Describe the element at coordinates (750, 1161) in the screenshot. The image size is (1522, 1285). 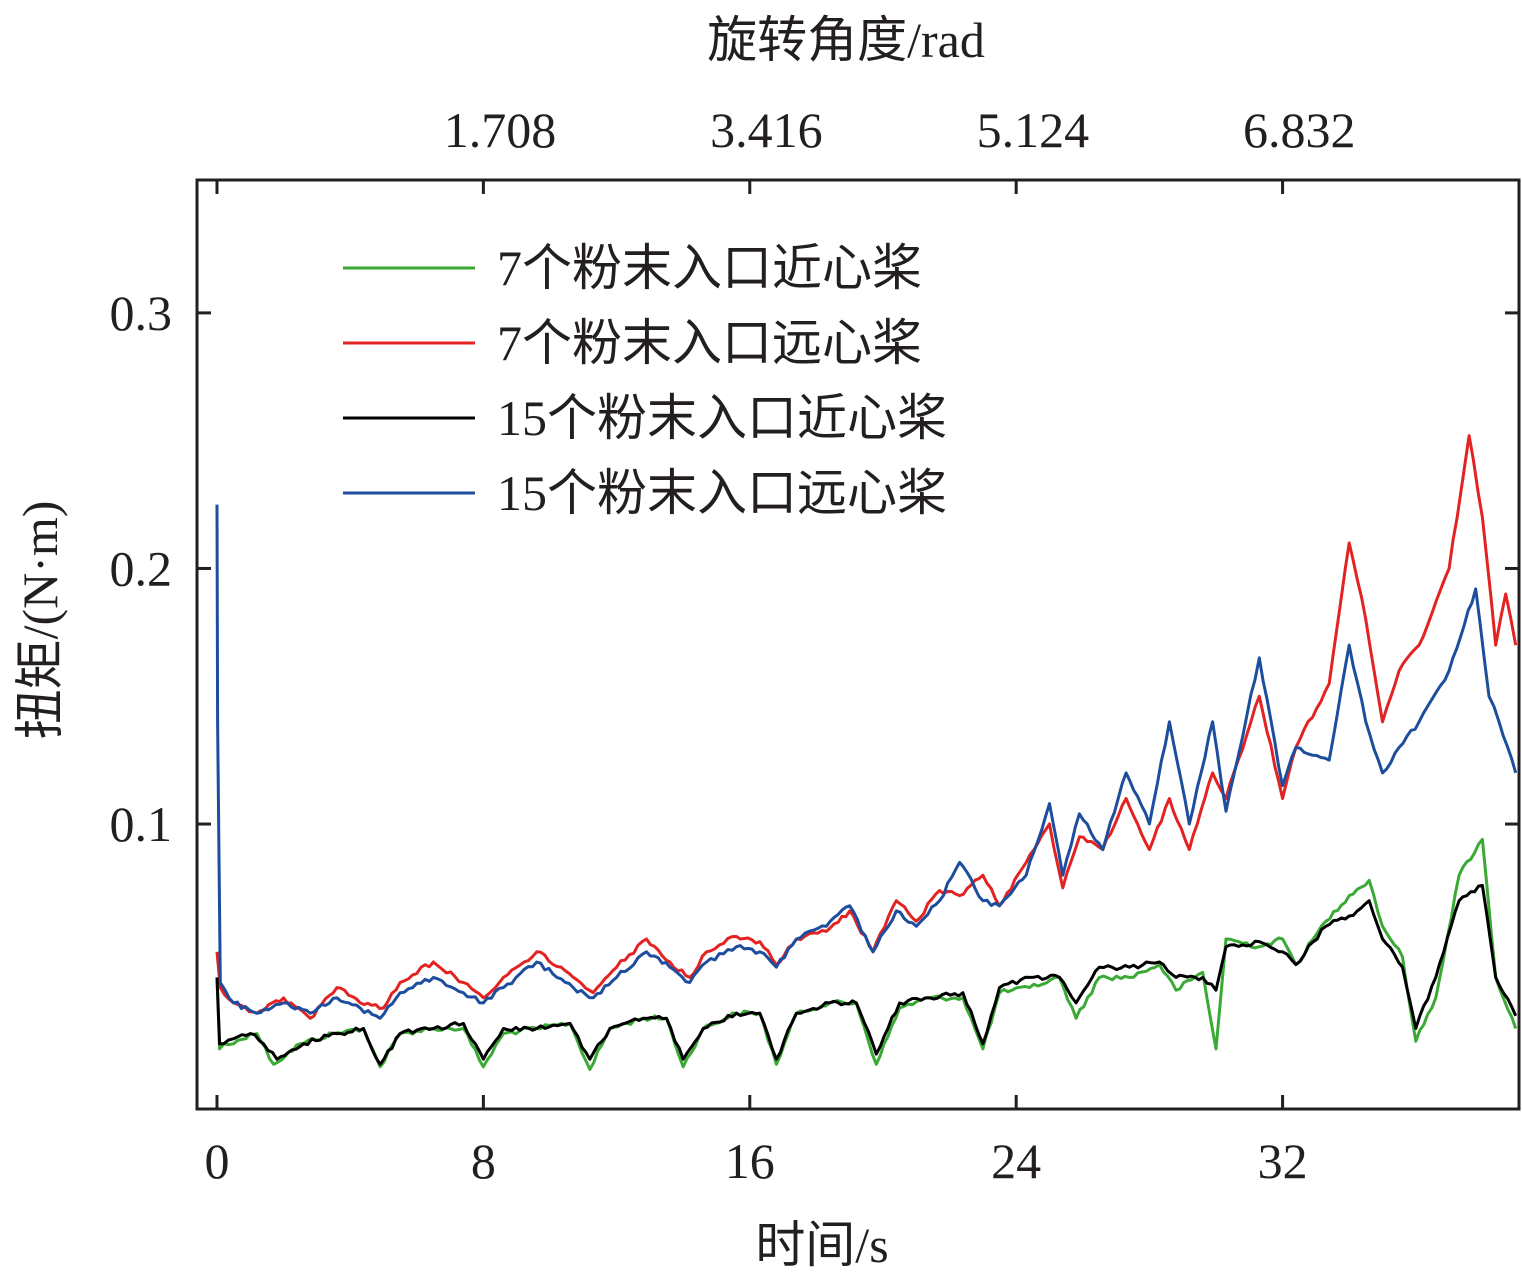
I see `x-tick-label: 16` at that location.